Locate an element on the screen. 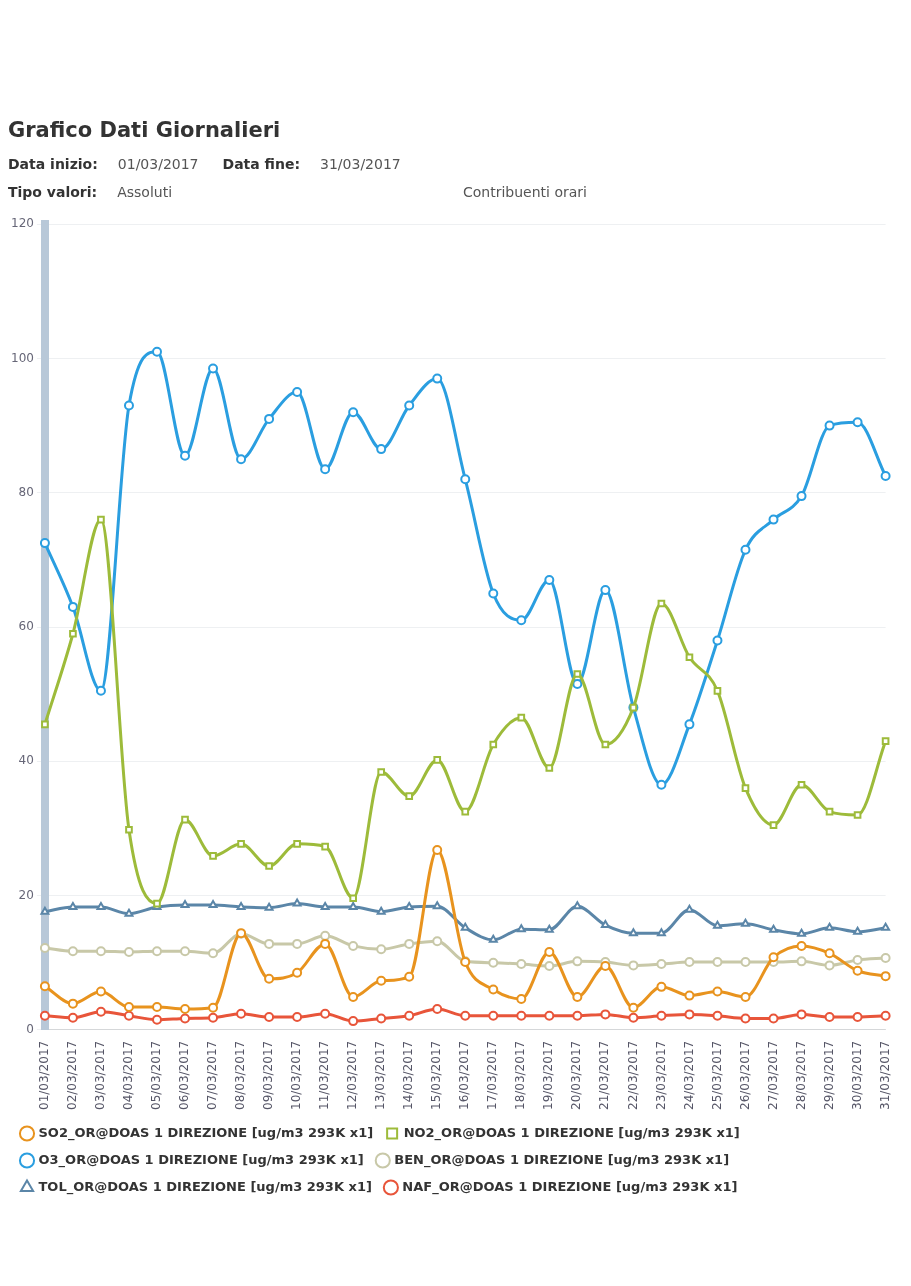 The image size is (911, 1286). x-tick-label: 14/03/2017 is located at coordinates (408, 1075).